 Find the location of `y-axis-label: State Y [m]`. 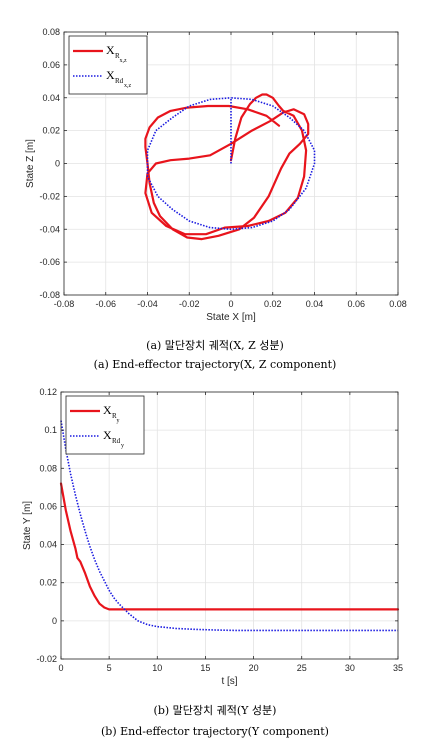

y-axis-label: State Y [m] is located at coordinates (27, 525).